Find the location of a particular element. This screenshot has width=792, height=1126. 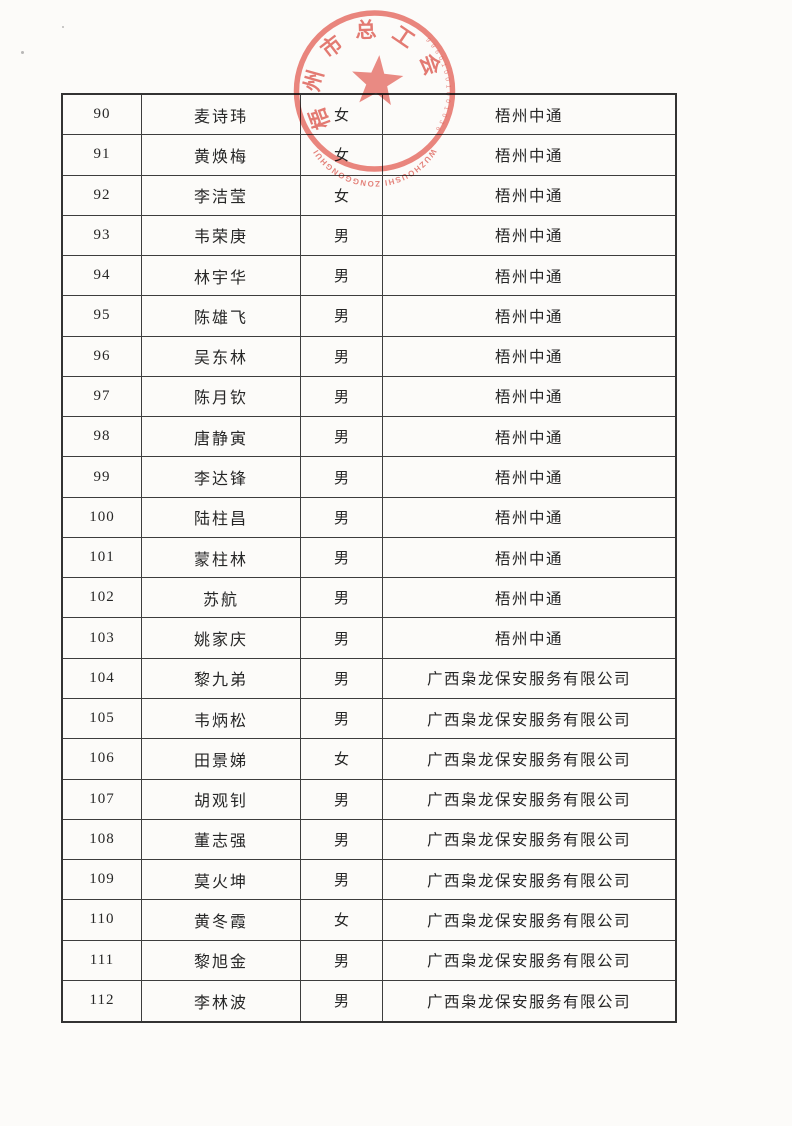

name-cell: 蒙柱林 is located at coordinates (221, 558).